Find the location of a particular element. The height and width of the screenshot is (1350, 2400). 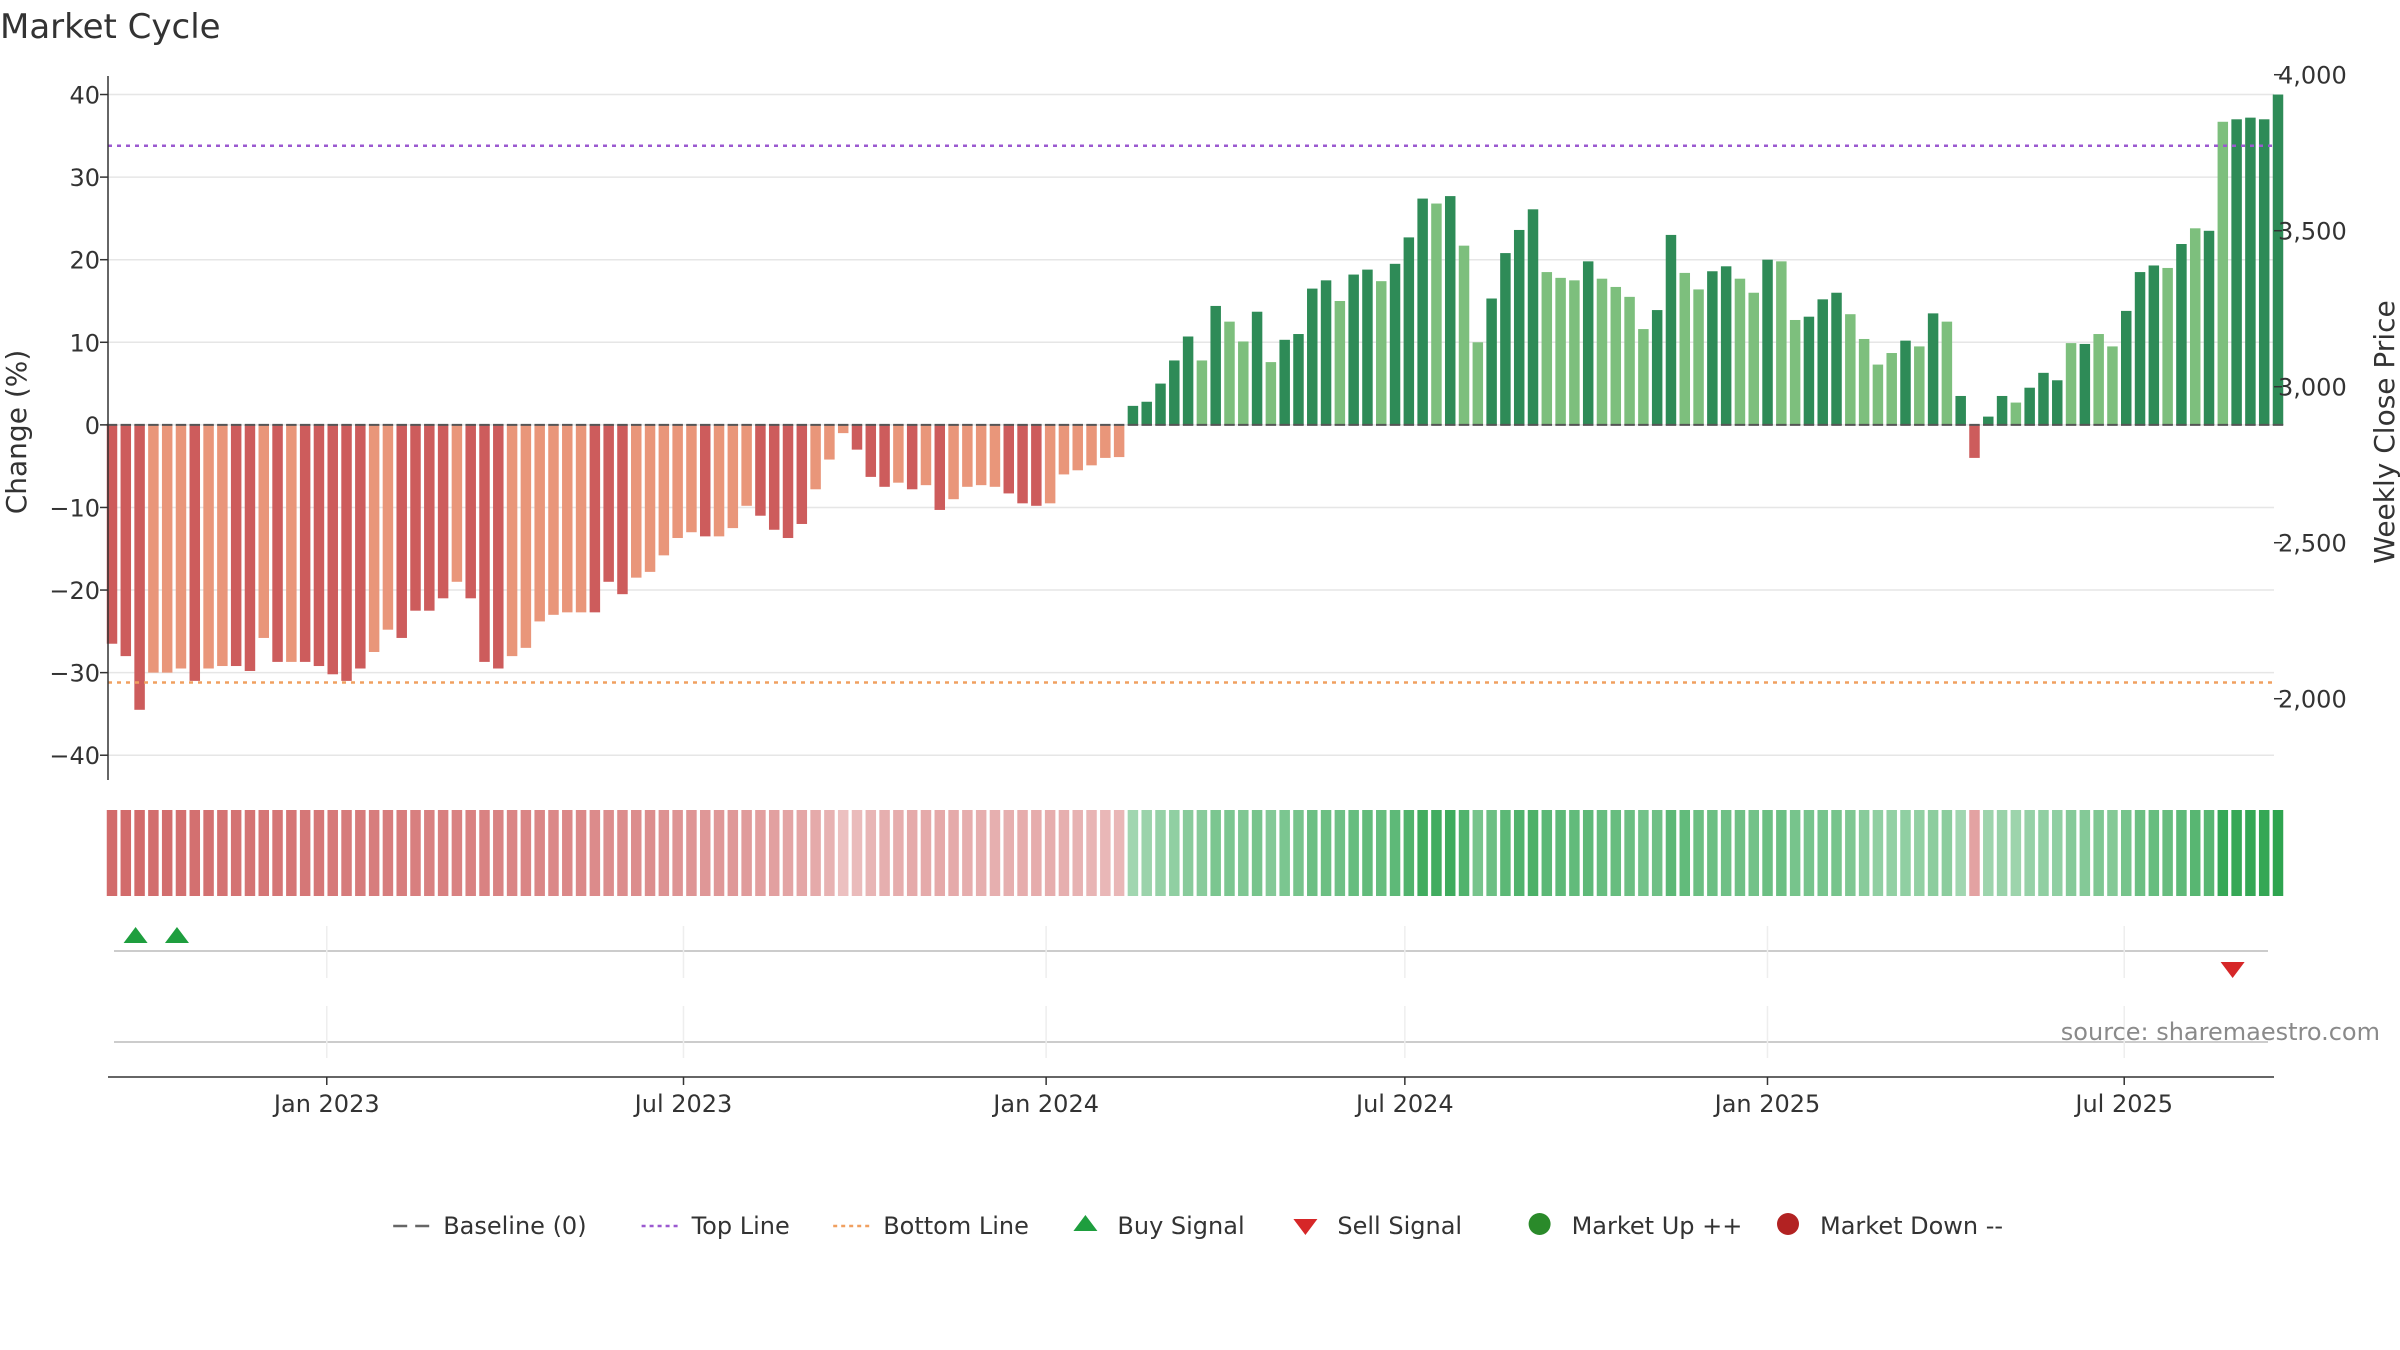

legend-item: Market Down -- is located at coordinates (1890, 1226).